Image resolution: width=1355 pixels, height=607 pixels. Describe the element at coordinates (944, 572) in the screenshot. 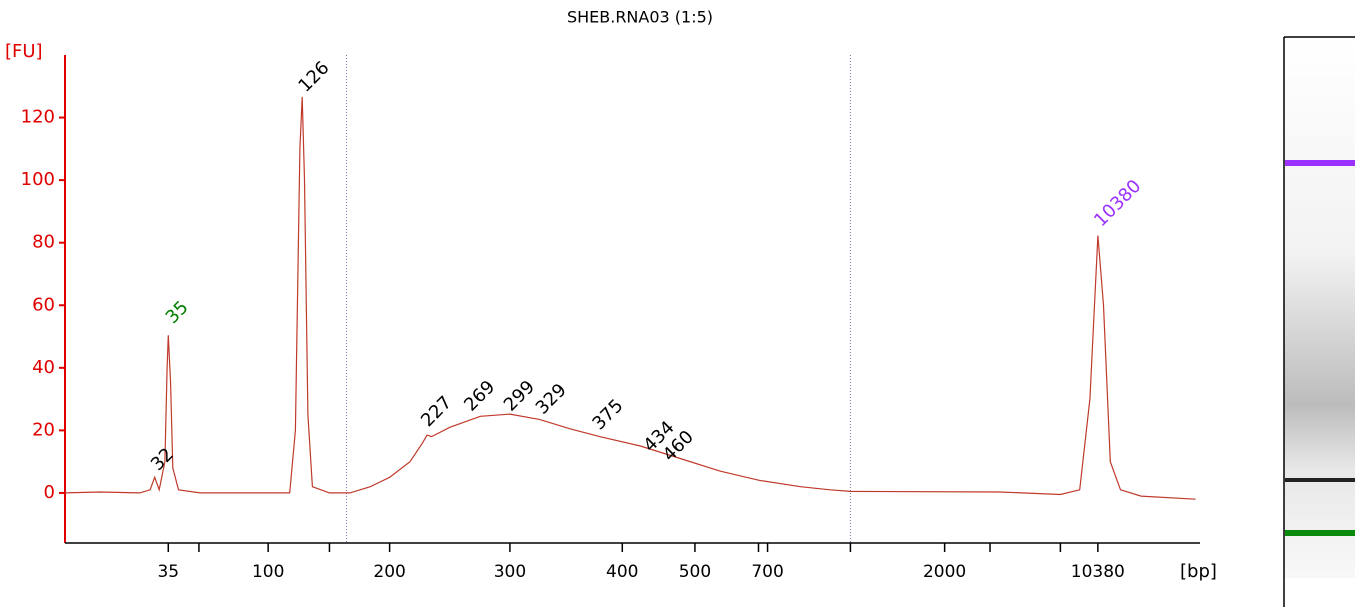

I see `x-tick-label: 2000` at that location.